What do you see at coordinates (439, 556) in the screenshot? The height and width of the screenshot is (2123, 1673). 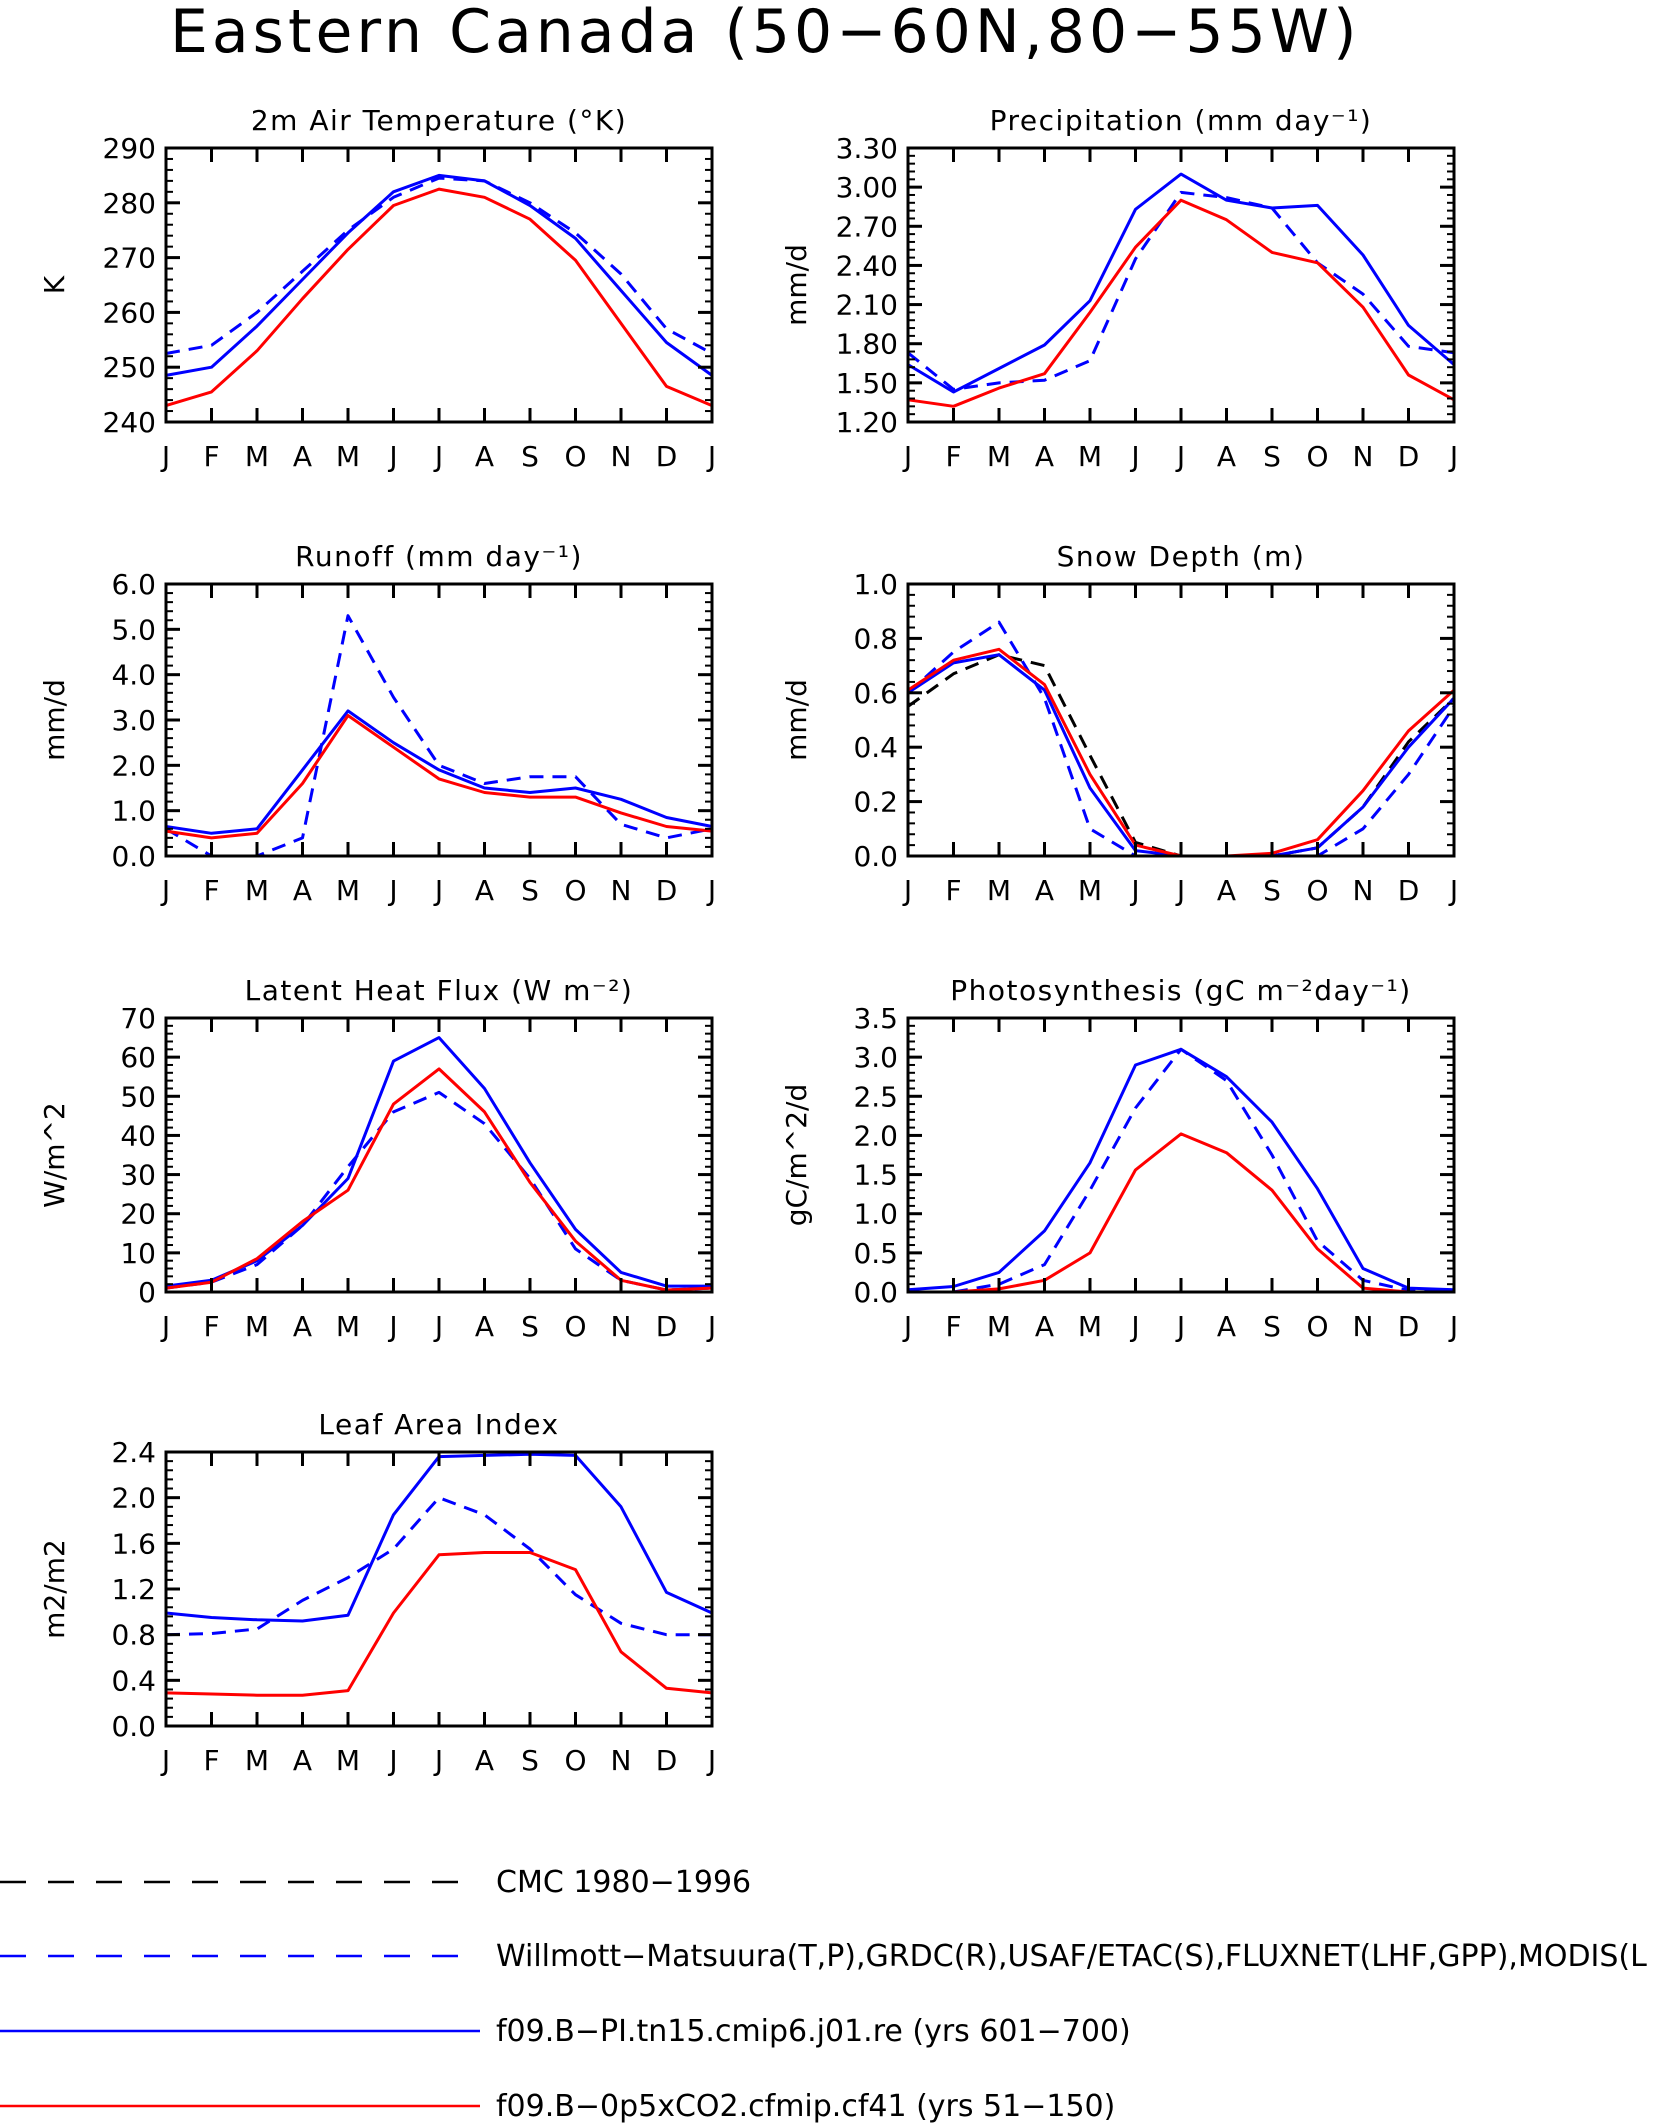 I see `panel-title: Runoff (mm day⁻¹)` at bounding box center [439, 556].